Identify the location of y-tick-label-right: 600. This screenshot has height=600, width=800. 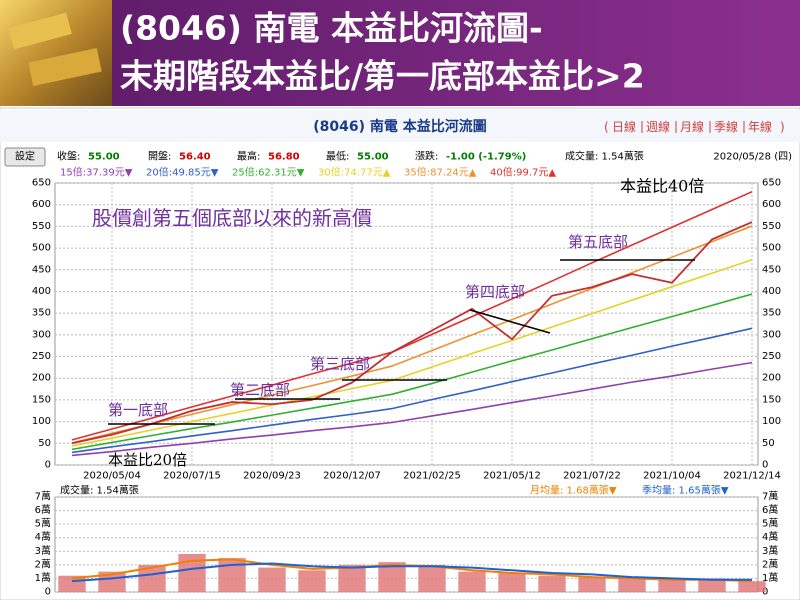
(771, 204).